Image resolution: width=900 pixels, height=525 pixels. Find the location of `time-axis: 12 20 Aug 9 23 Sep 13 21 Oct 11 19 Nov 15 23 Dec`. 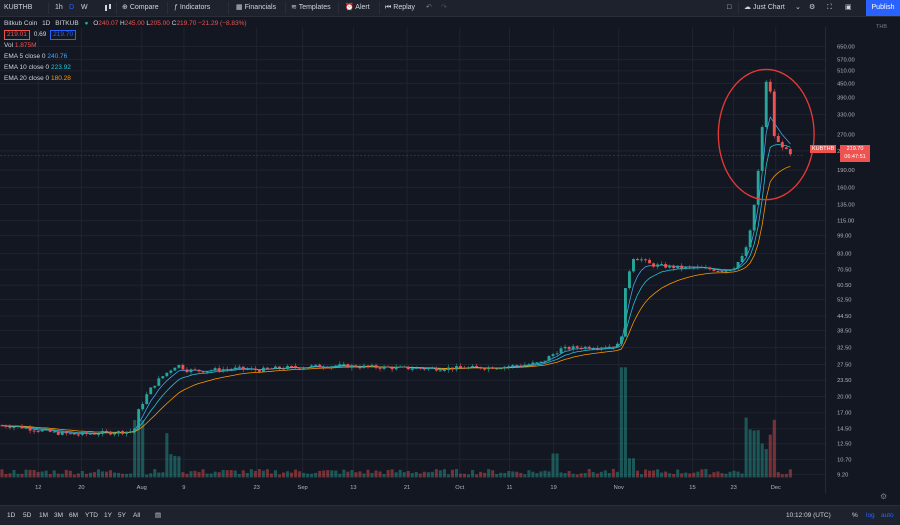

time-axis: 12 20 Aug 9 23 Sep 13 21 Oct 11 19 Nov 15 23 Dec is located at coordinates (408, 488).